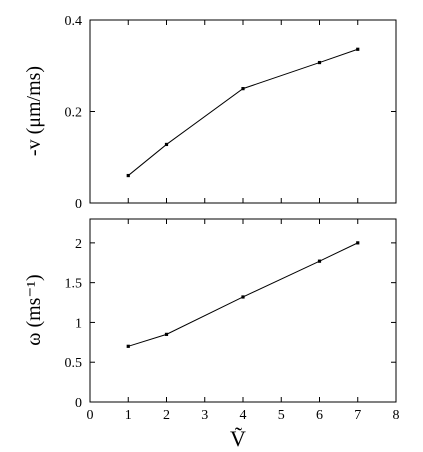  I want to click on bottom-series-line, so click(243, 294).